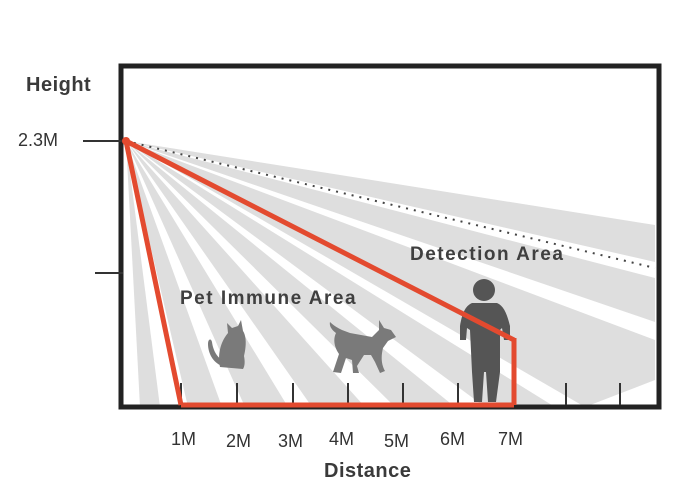 The height and width of the screenshot is (493, 700). Describe the element at coordinates (269, 298) in the screenshot. I see `pet-immune-area-label: Pet Immune Area` at that location.